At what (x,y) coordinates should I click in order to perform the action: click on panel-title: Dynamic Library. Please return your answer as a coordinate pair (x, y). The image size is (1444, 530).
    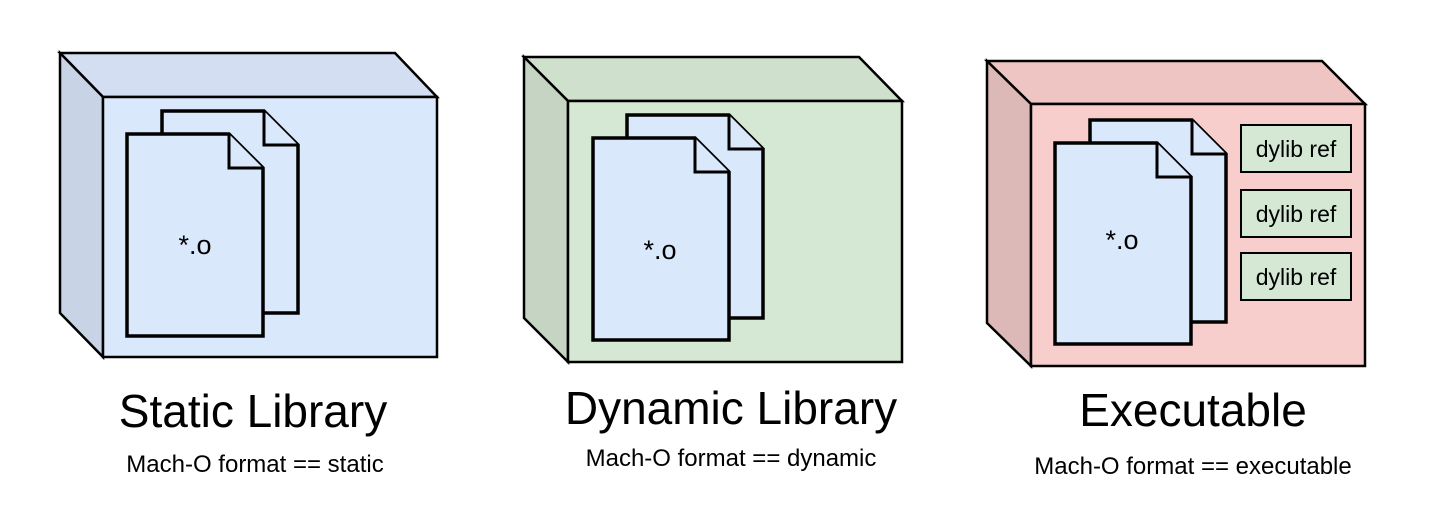
    Looking at the image, I should click on (731, 408).